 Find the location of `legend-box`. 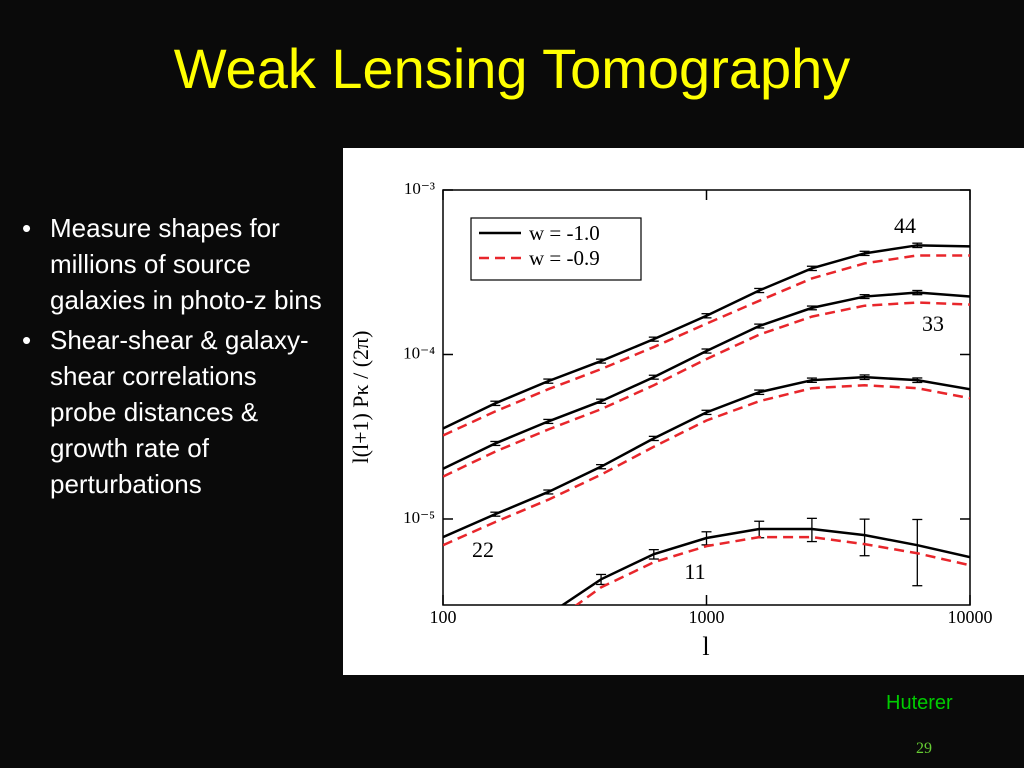

legend-box is located at coordinates (556, 249).